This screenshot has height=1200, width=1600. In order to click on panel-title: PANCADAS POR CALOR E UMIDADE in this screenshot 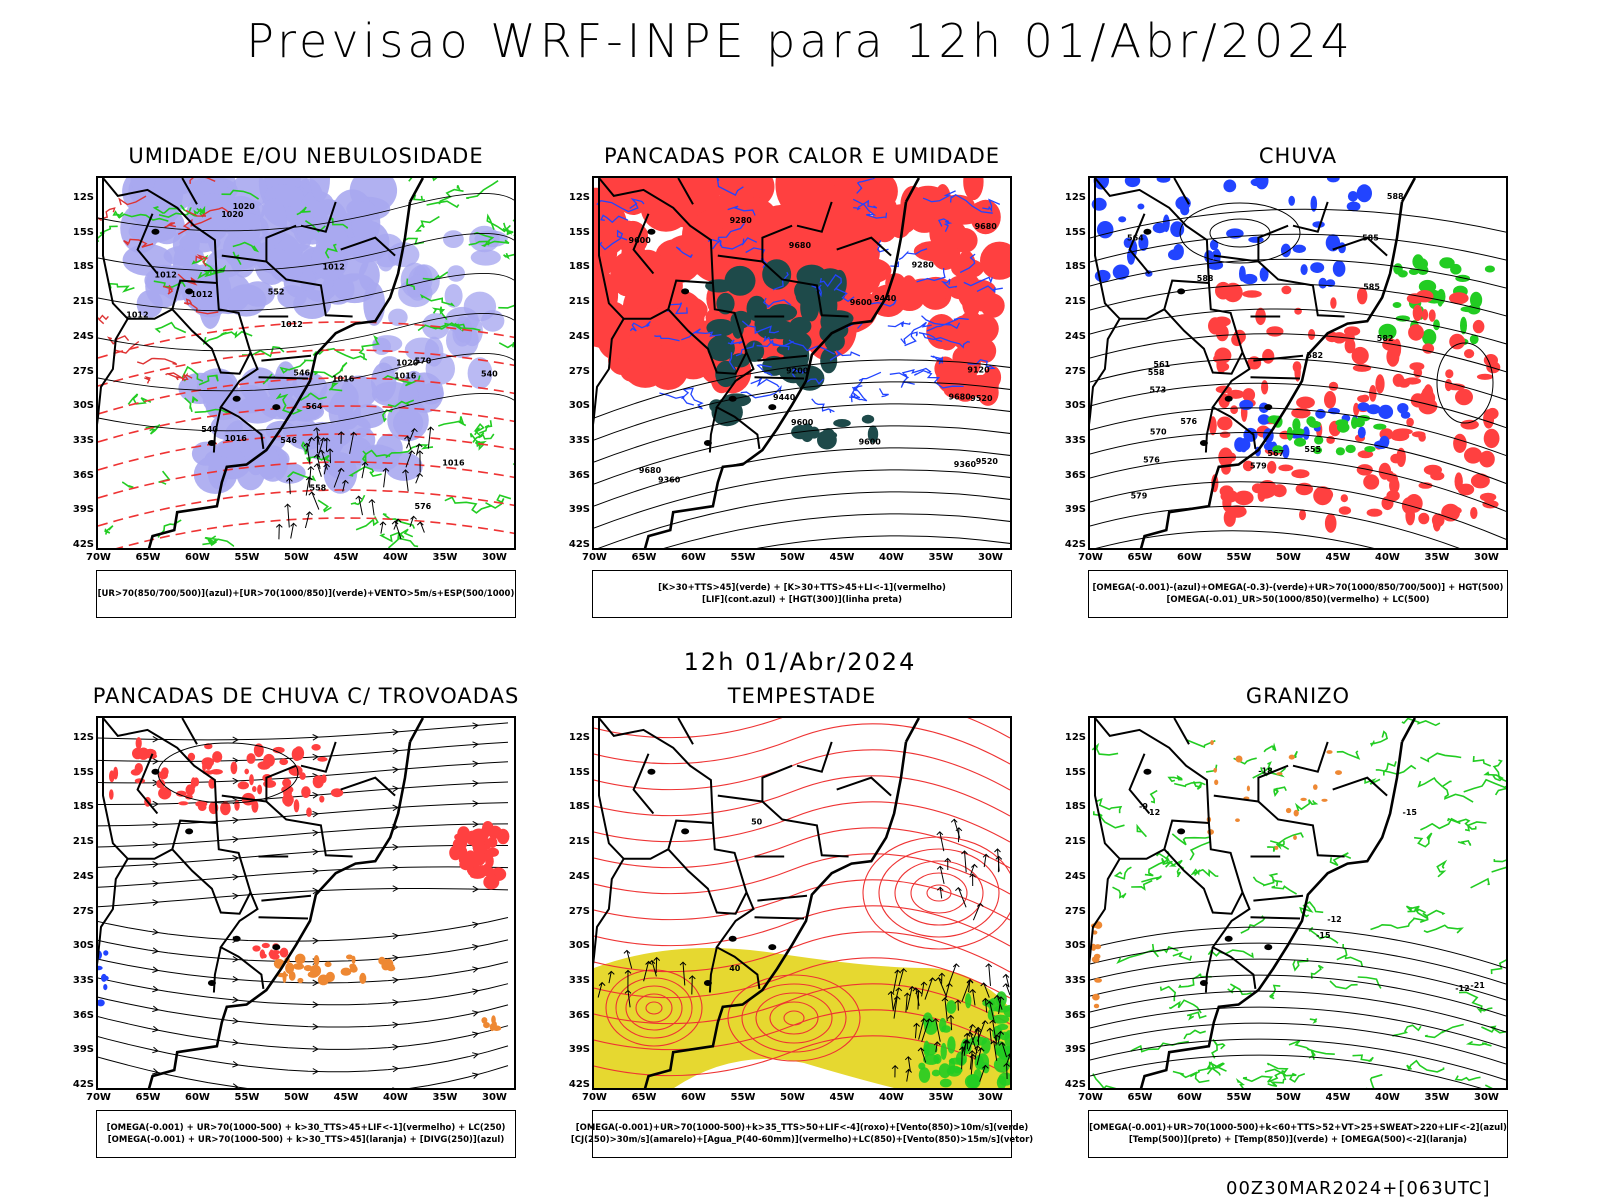, I will do `click(802, 156)`.